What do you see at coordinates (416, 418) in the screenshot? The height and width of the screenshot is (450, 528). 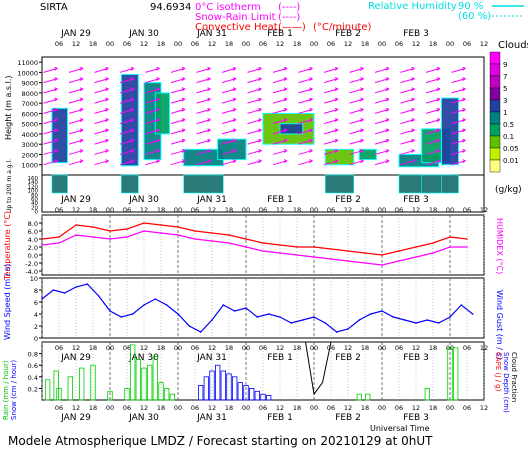 I see `day-label: FEB 3` at bounding box center [416, 418].